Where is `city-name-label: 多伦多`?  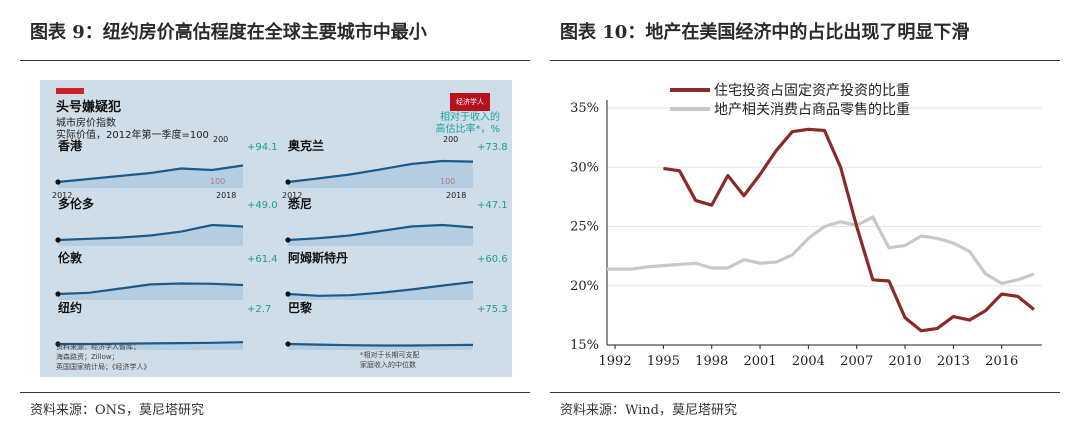 city-name-label: 多伦多 is located at coordinates (76, 203).